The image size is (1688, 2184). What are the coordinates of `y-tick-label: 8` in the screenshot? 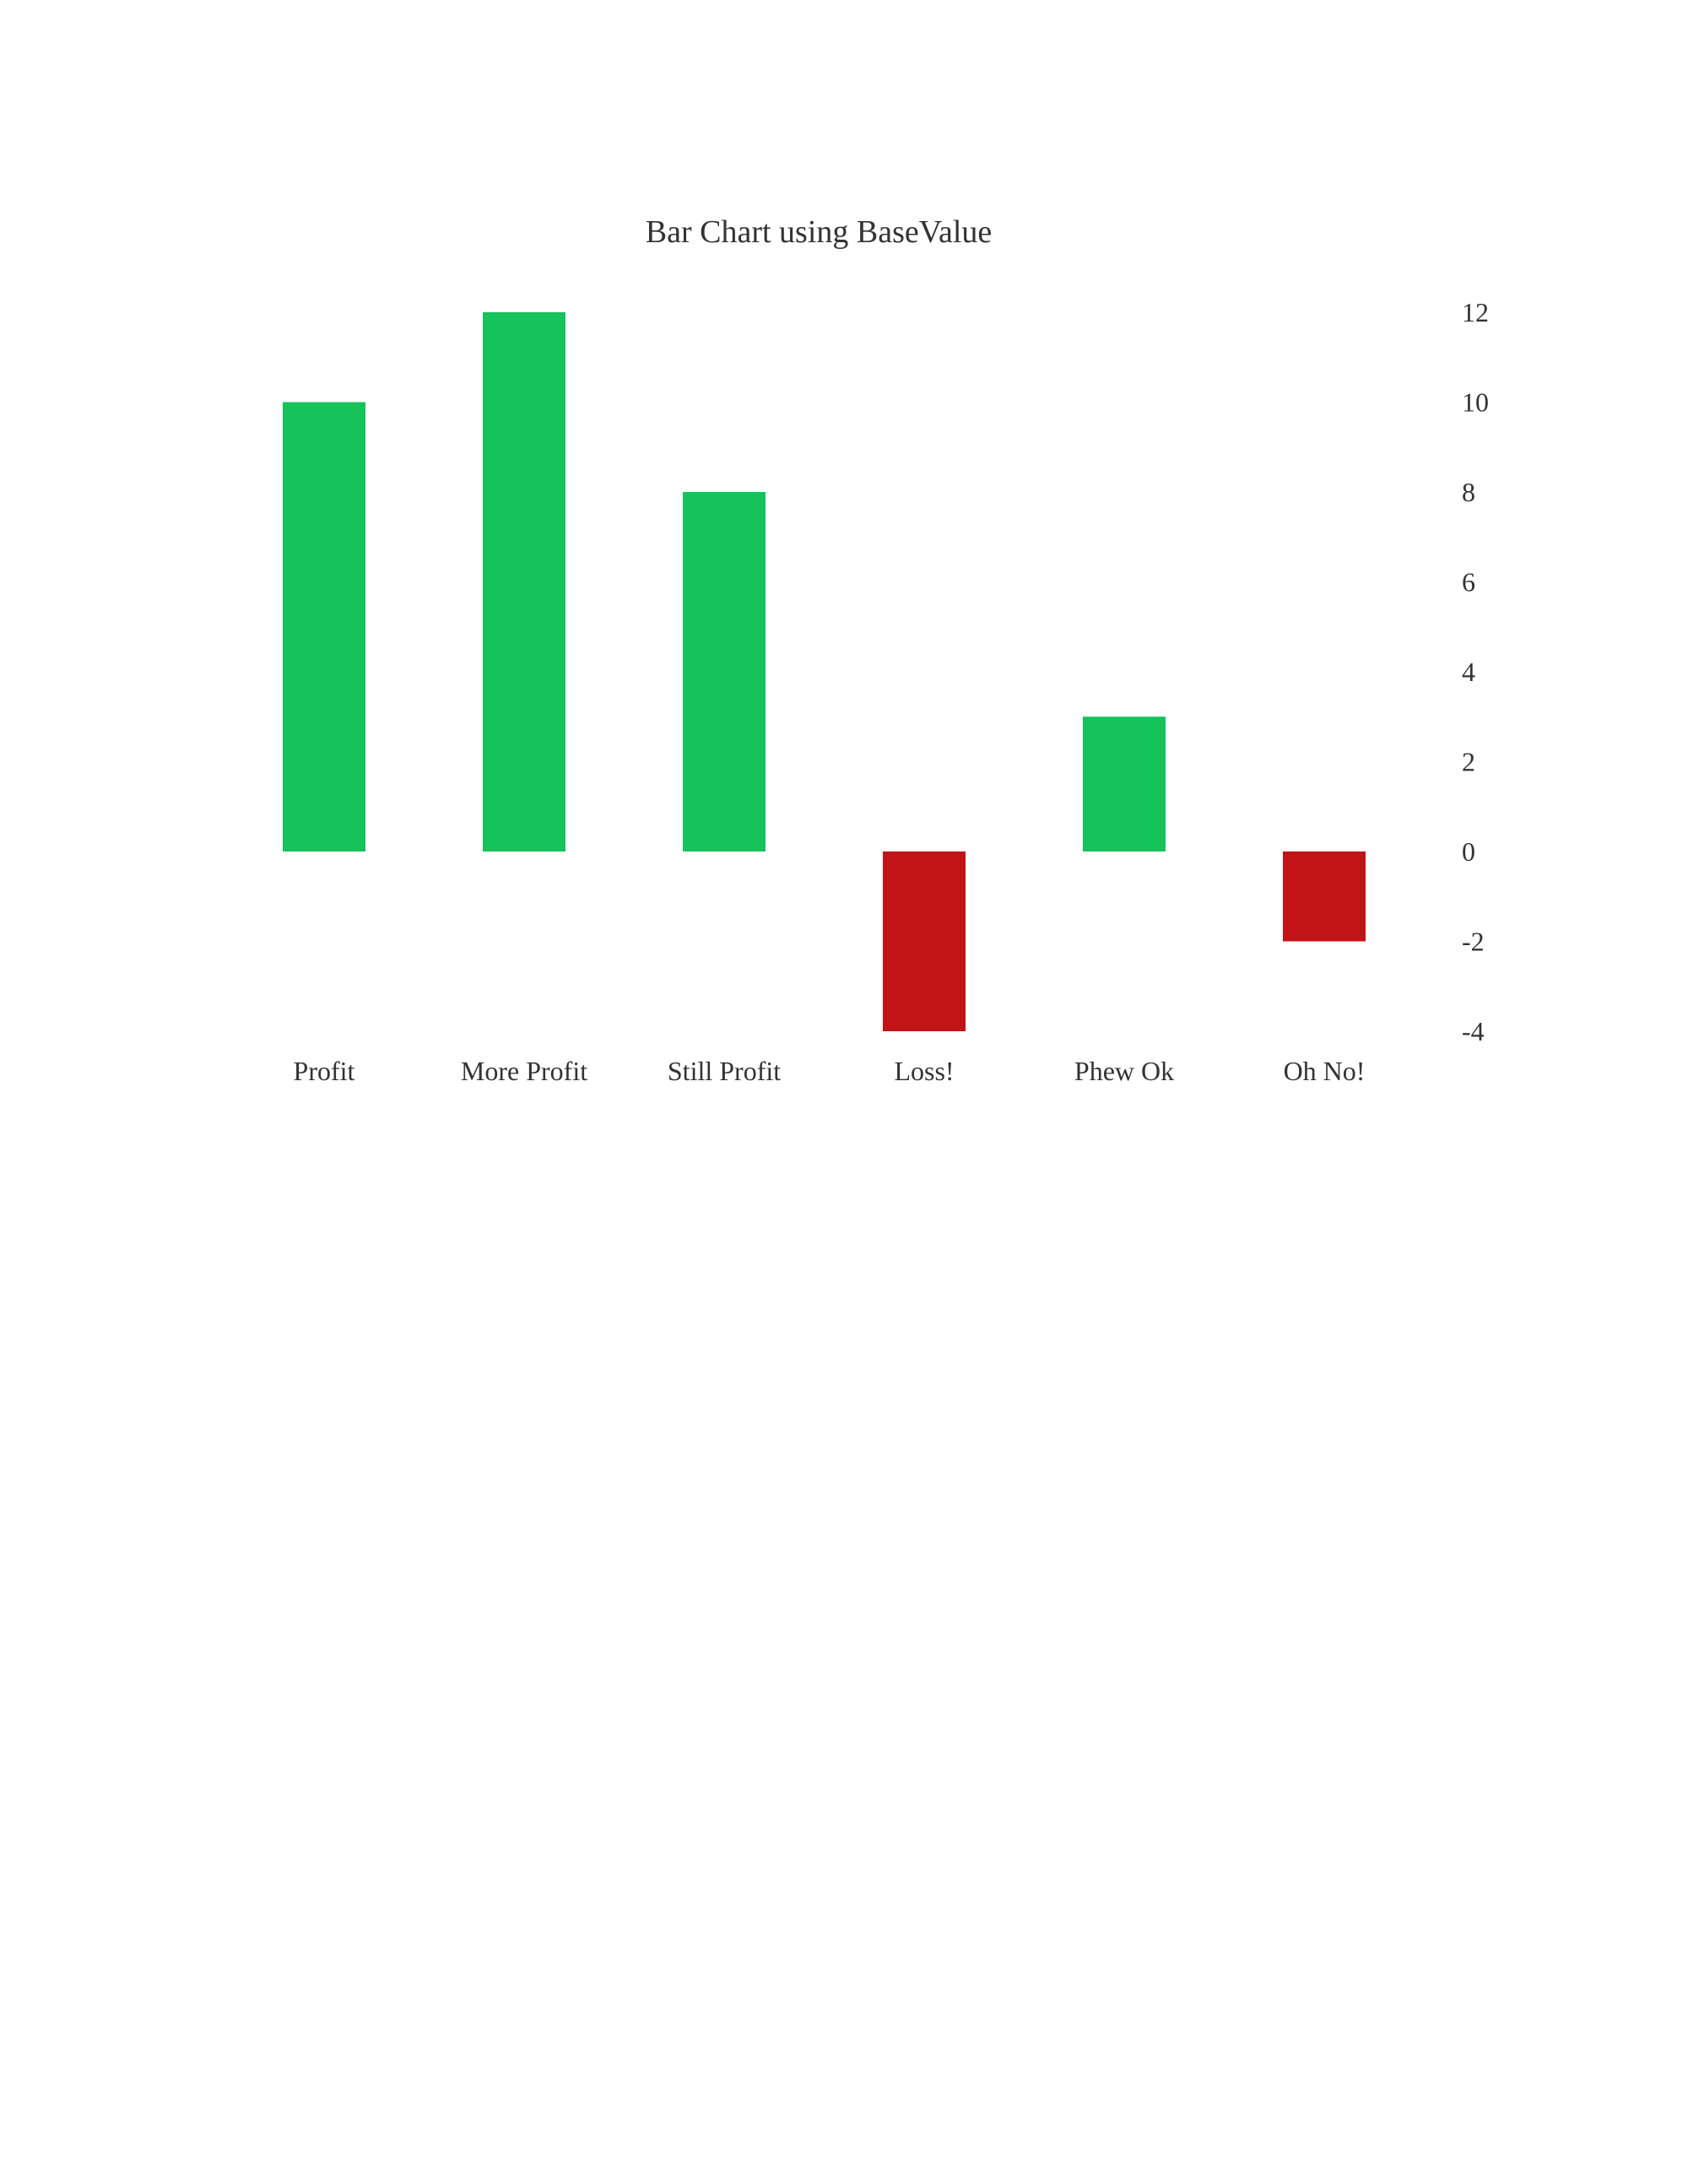 It's located at (1468, 492).